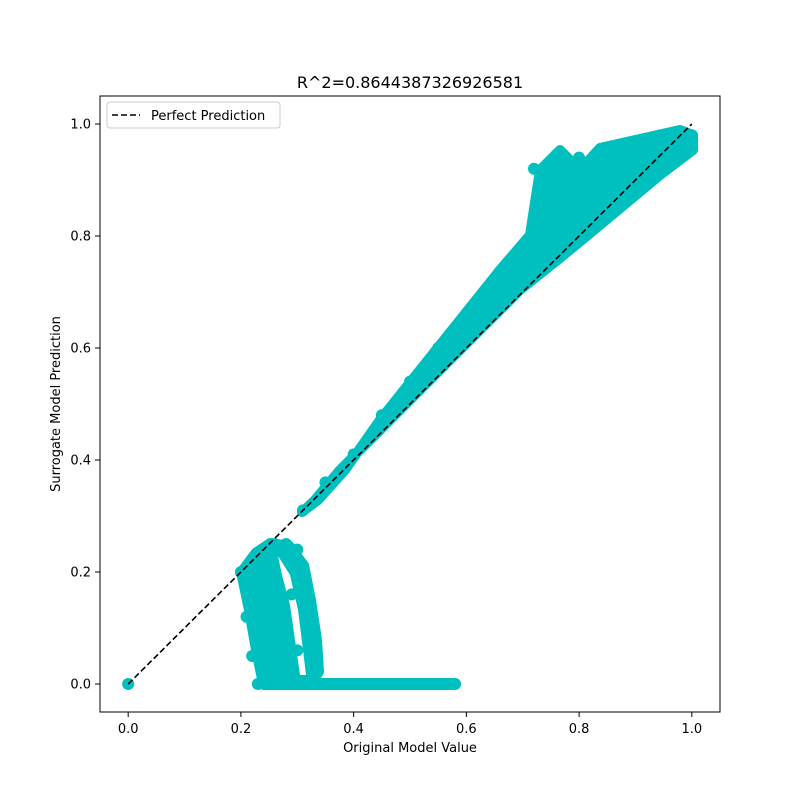 The image size is (800, 800). I want to click on y-tick-label: 0.8, so click(80, 237).